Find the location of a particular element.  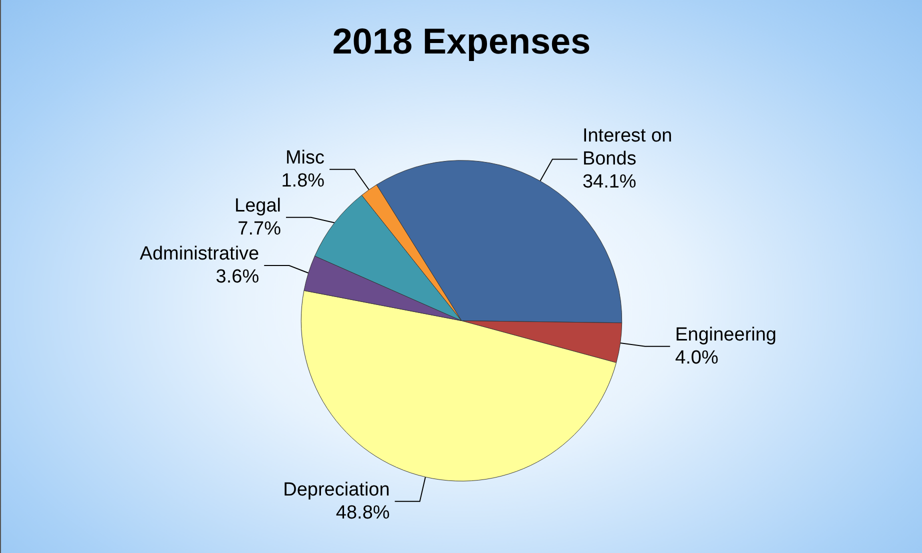

slice-label: Depreciation is located at coordinates (336, 489).